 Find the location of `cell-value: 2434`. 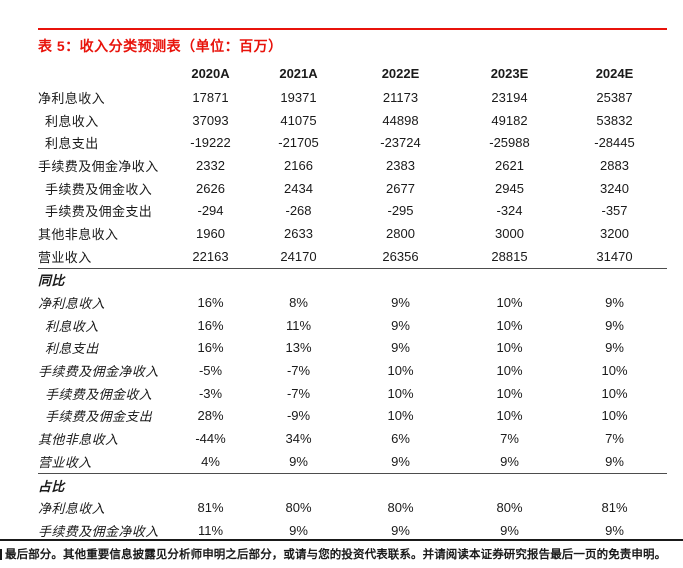

cell-value: 2434 is located at coordinates (298, 188).